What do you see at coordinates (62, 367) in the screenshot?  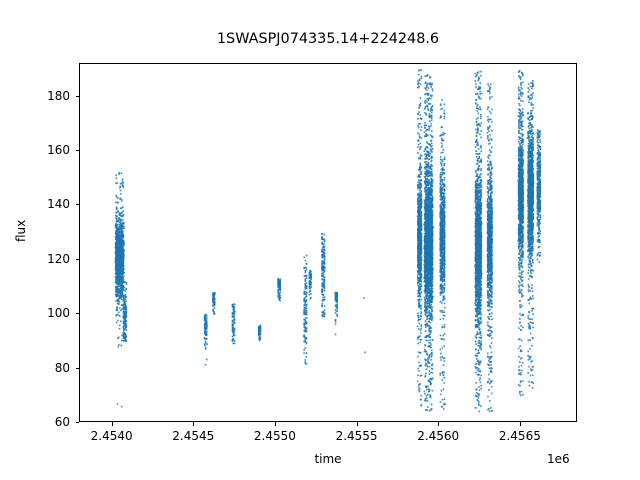 I see `y-tick-label: 80` at bounding box center [62, 367].